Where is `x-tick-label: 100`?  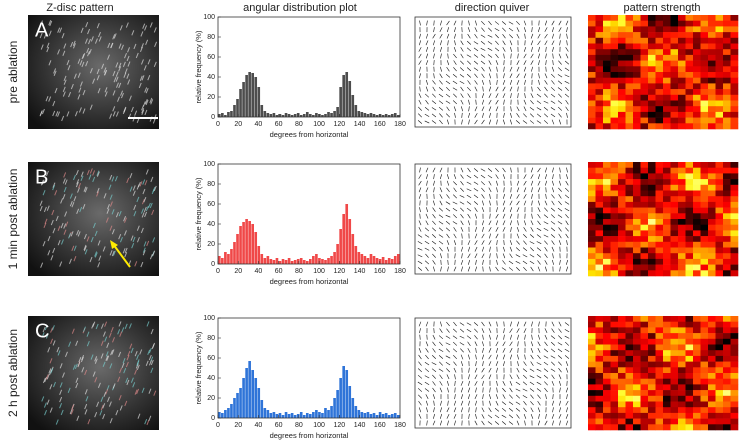 x-tick-label: 100 is located at coordinates (319, 425).